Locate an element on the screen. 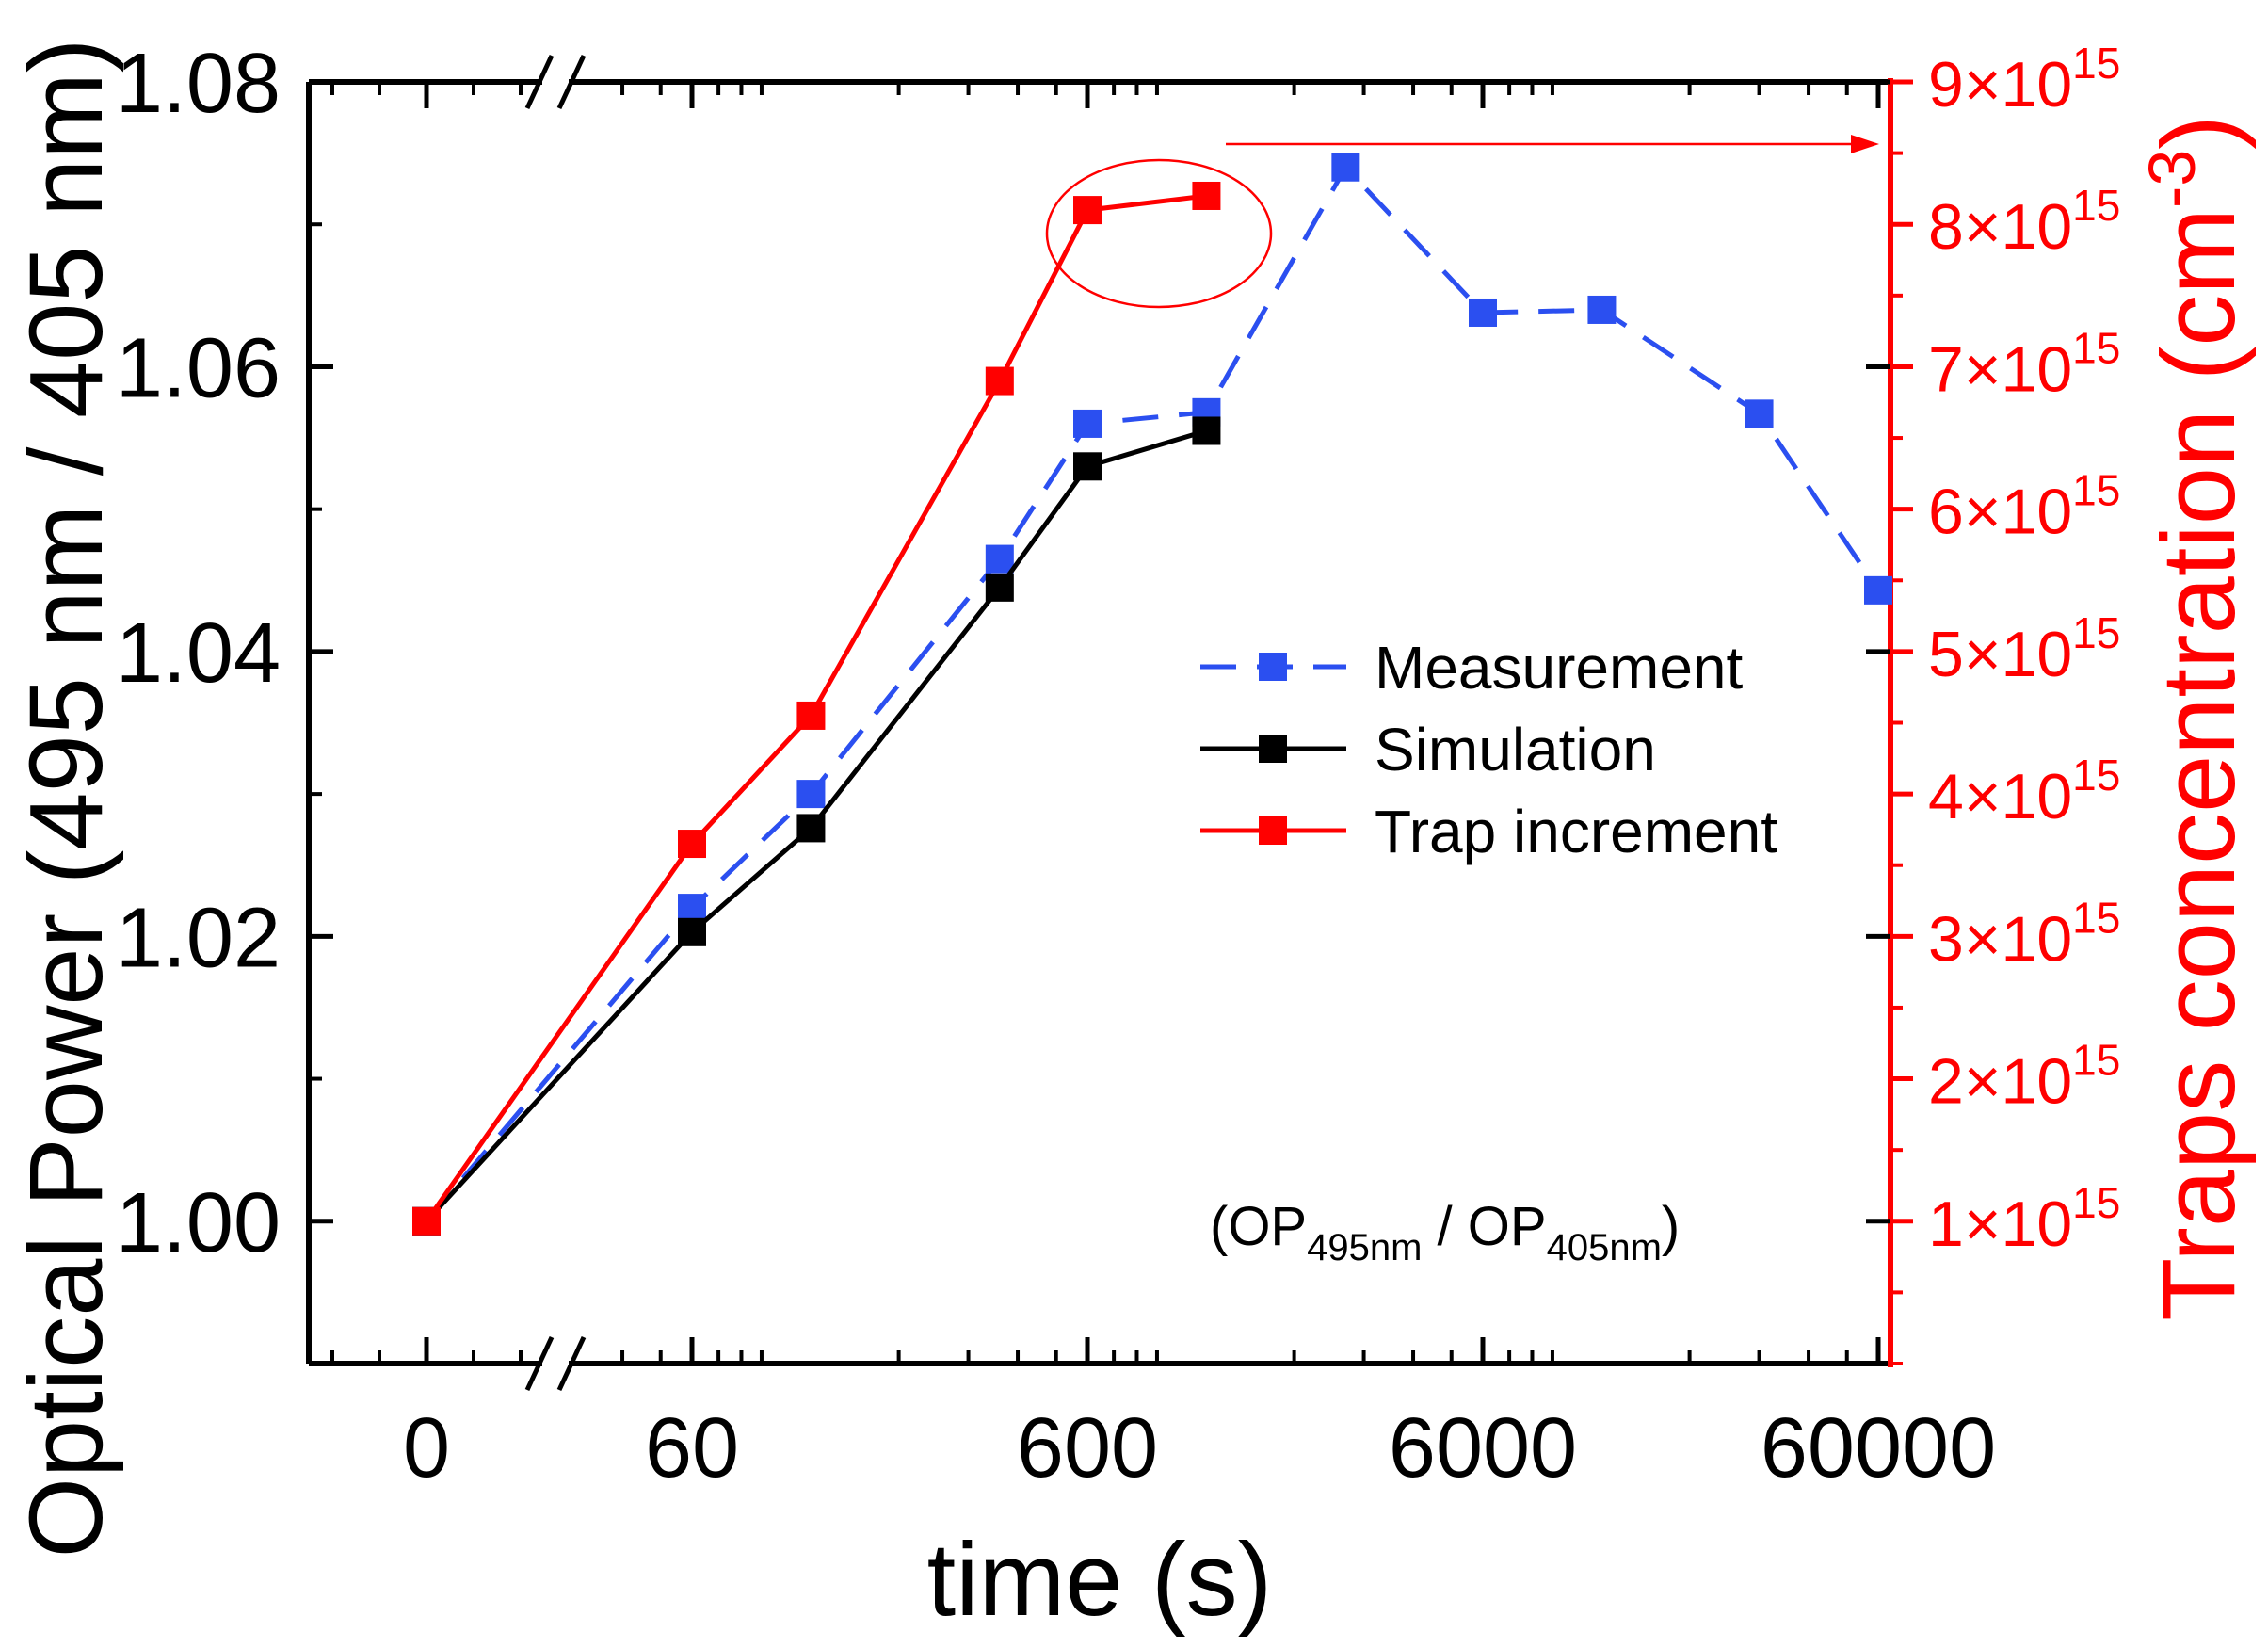 The height and width of the screenshot is (1648, 2268). highlight-arrow-head is located at coordinates (1865, 144).